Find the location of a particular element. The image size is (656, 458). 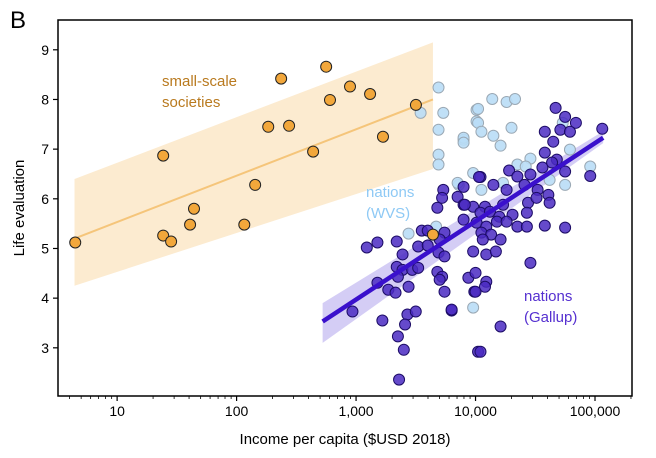

y-axis-label: Life evaluation is located at coordinates (19, 208).